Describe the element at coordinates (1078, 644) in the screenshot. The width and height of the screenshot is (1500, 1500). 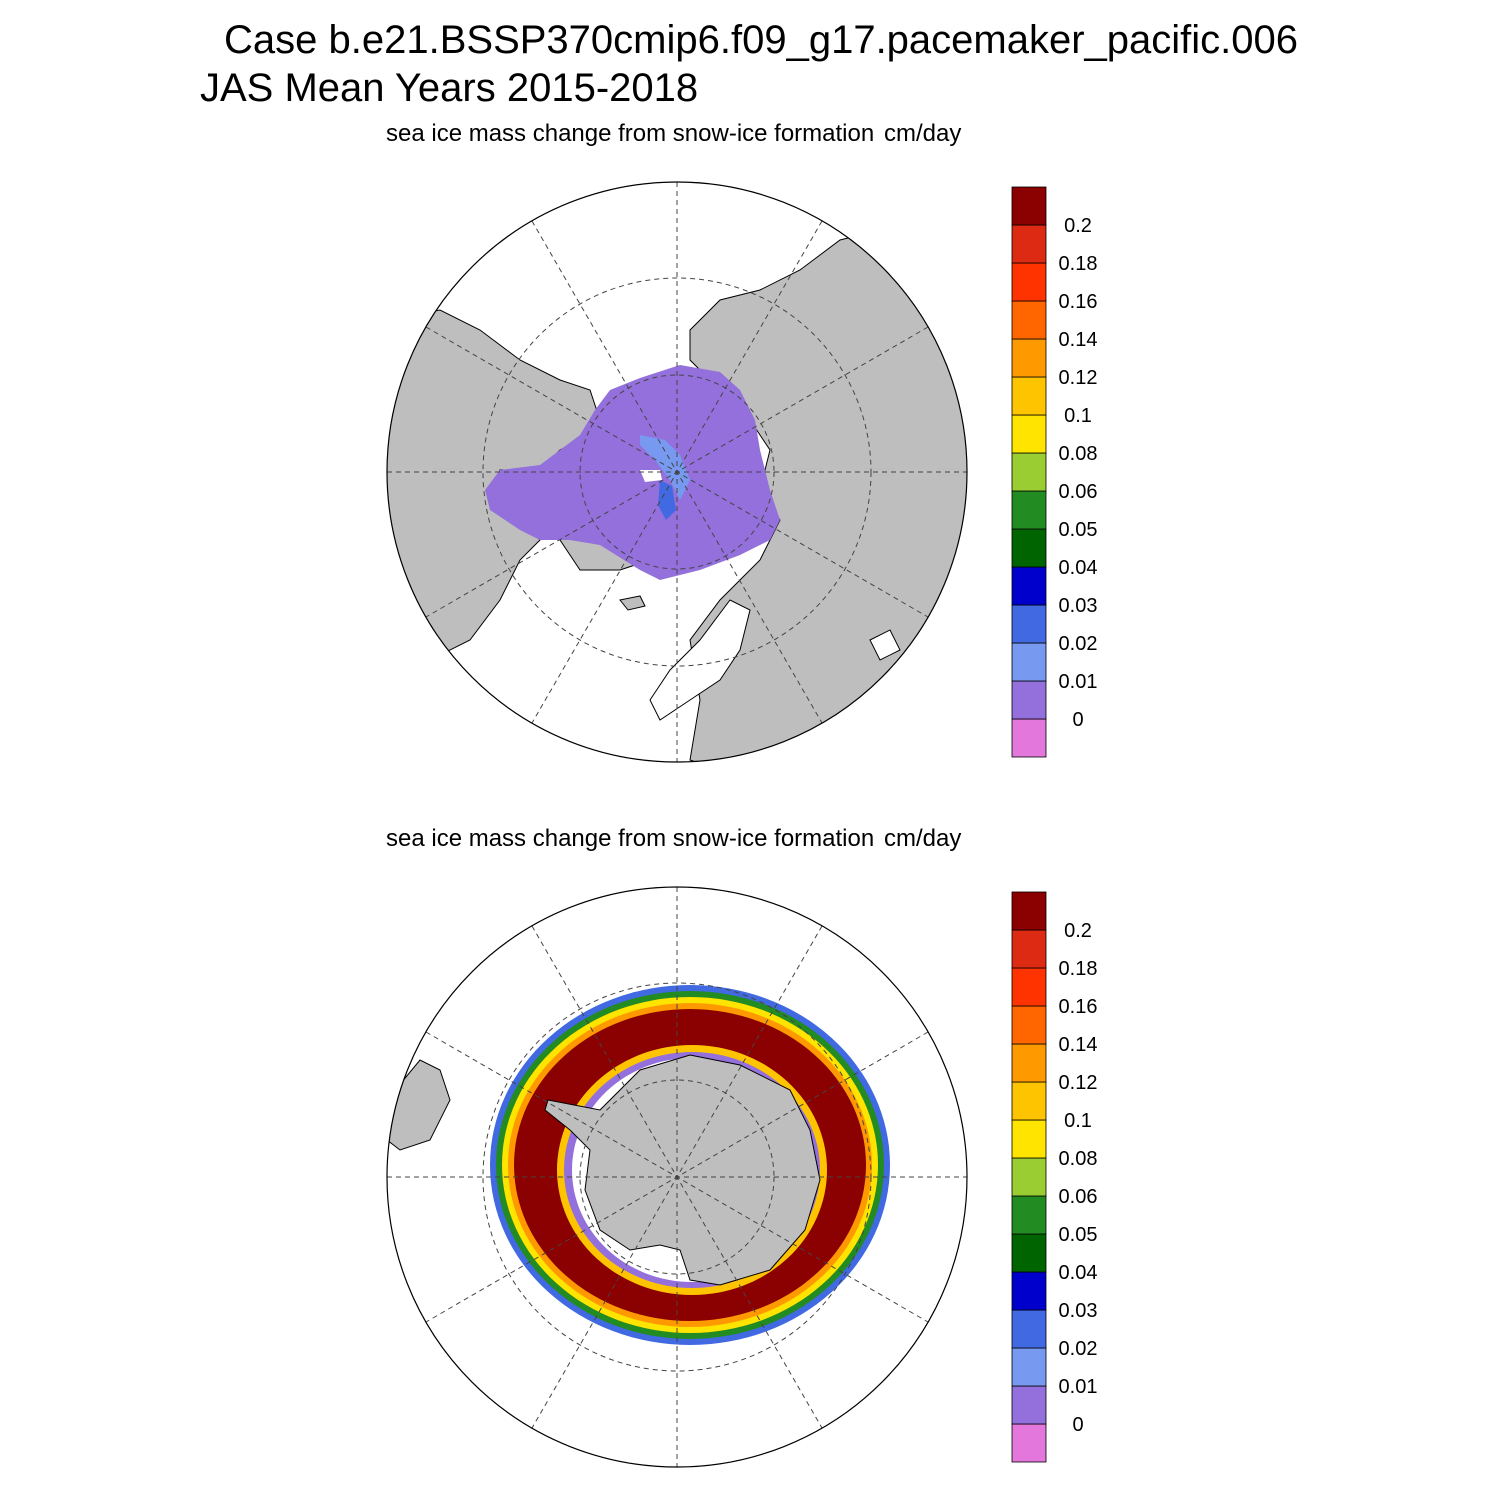
I see `north-colorbar-label: 0.02` at that location.